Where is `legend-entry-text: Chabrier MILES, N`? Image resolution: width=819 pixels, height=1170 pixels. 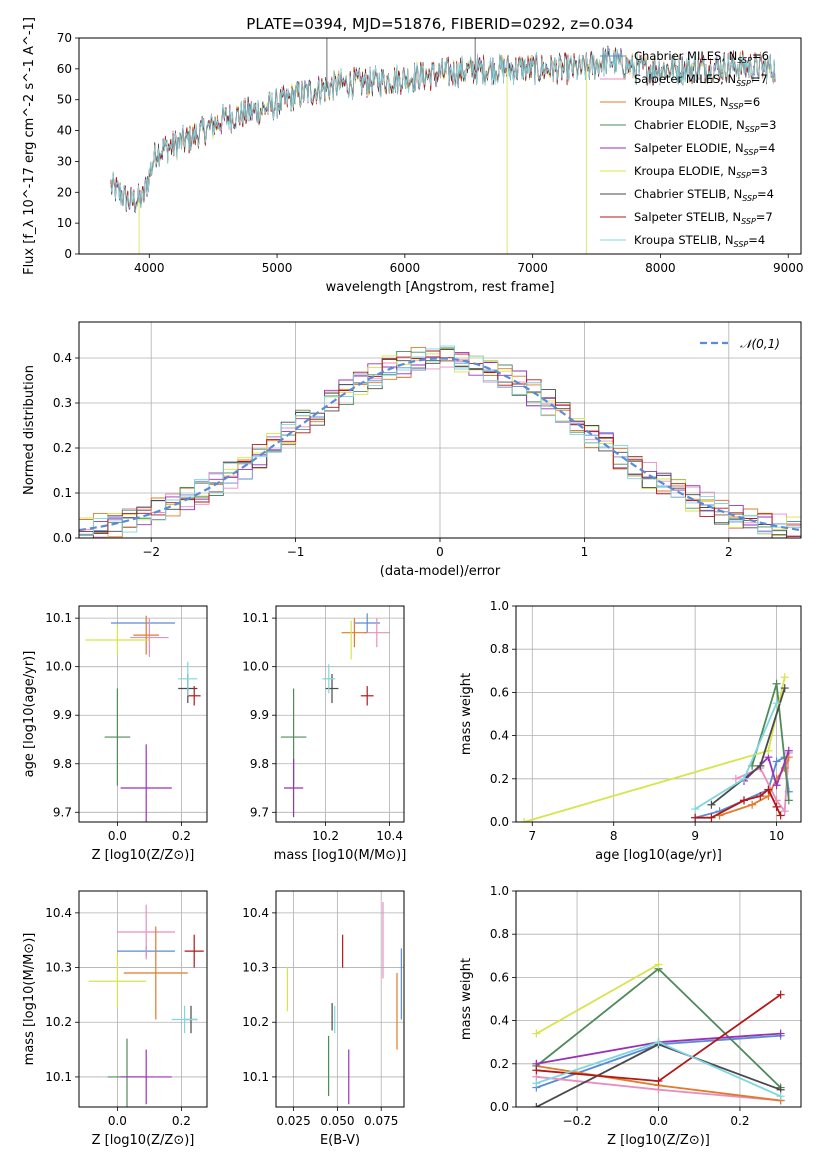
legend-entry-text: Chabrier MILES, N is located at coordinates (685, 56).